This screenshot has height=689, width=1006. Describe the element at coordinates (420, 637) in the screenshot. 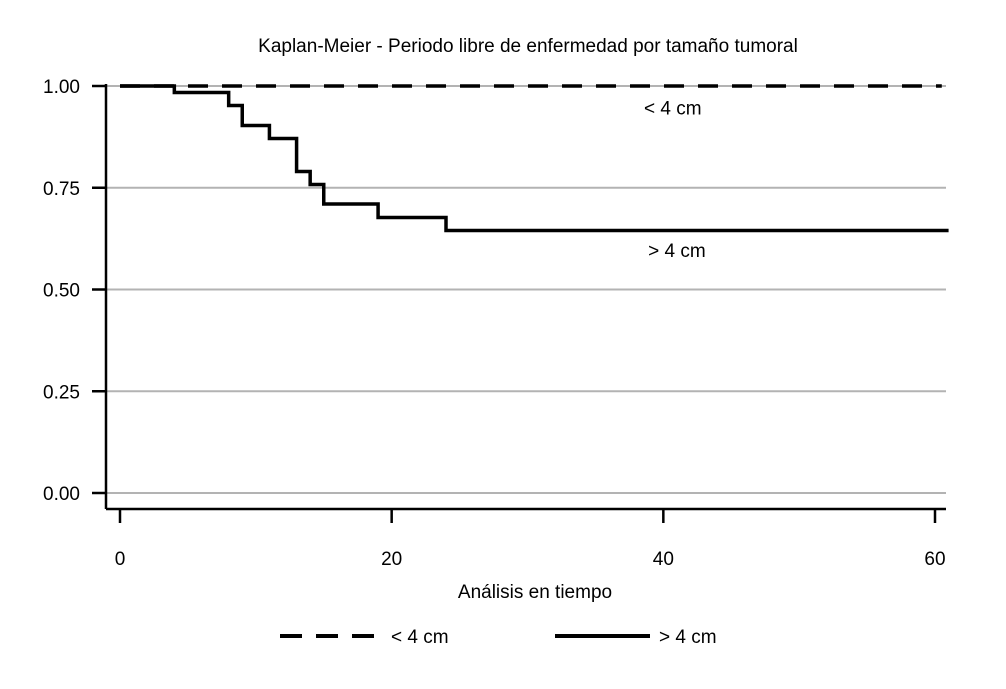

I see `legend-label-lt4: < 4 cm` at that location.